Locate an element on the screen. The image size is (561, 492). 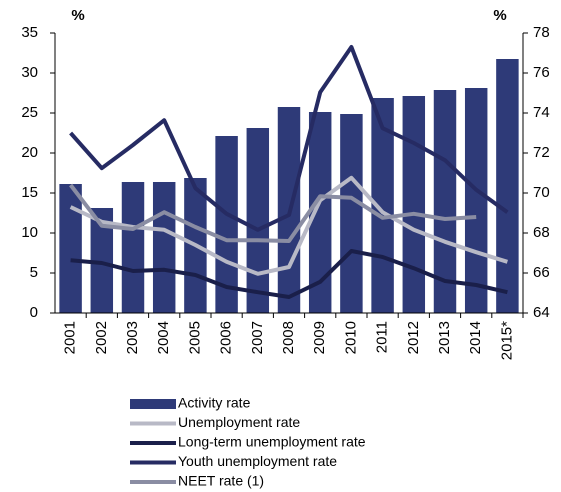
y-tick-label: 25 is located at coordinates (29, 112).